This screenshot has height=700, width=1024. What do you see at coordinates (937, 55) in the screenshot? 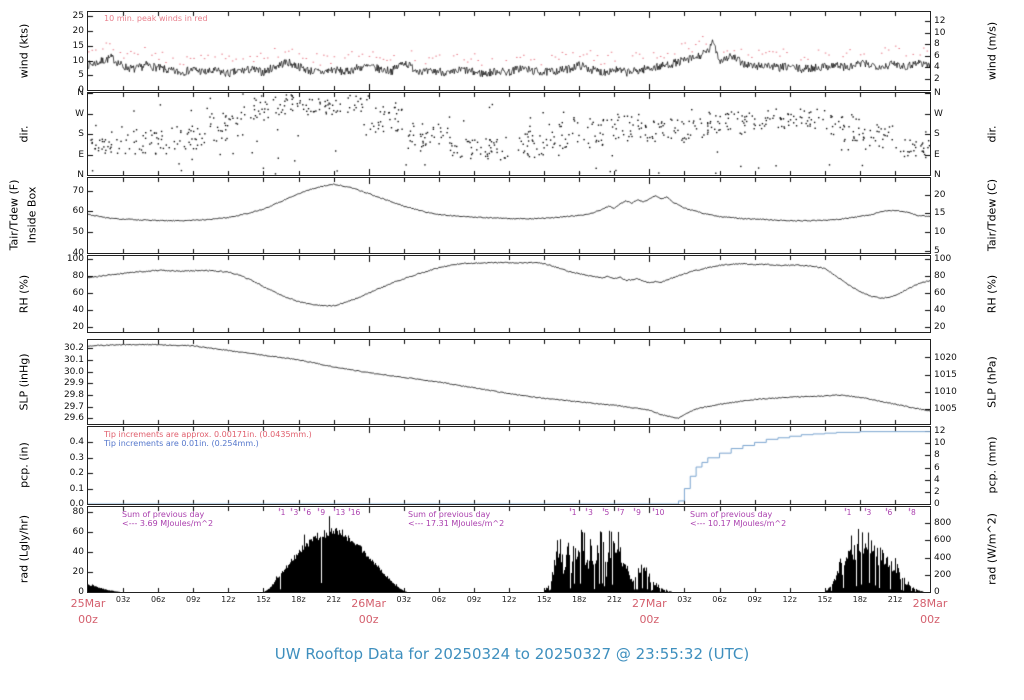
I see `y-tick-label-right-wind: 6` at bounding box center [937, 55].